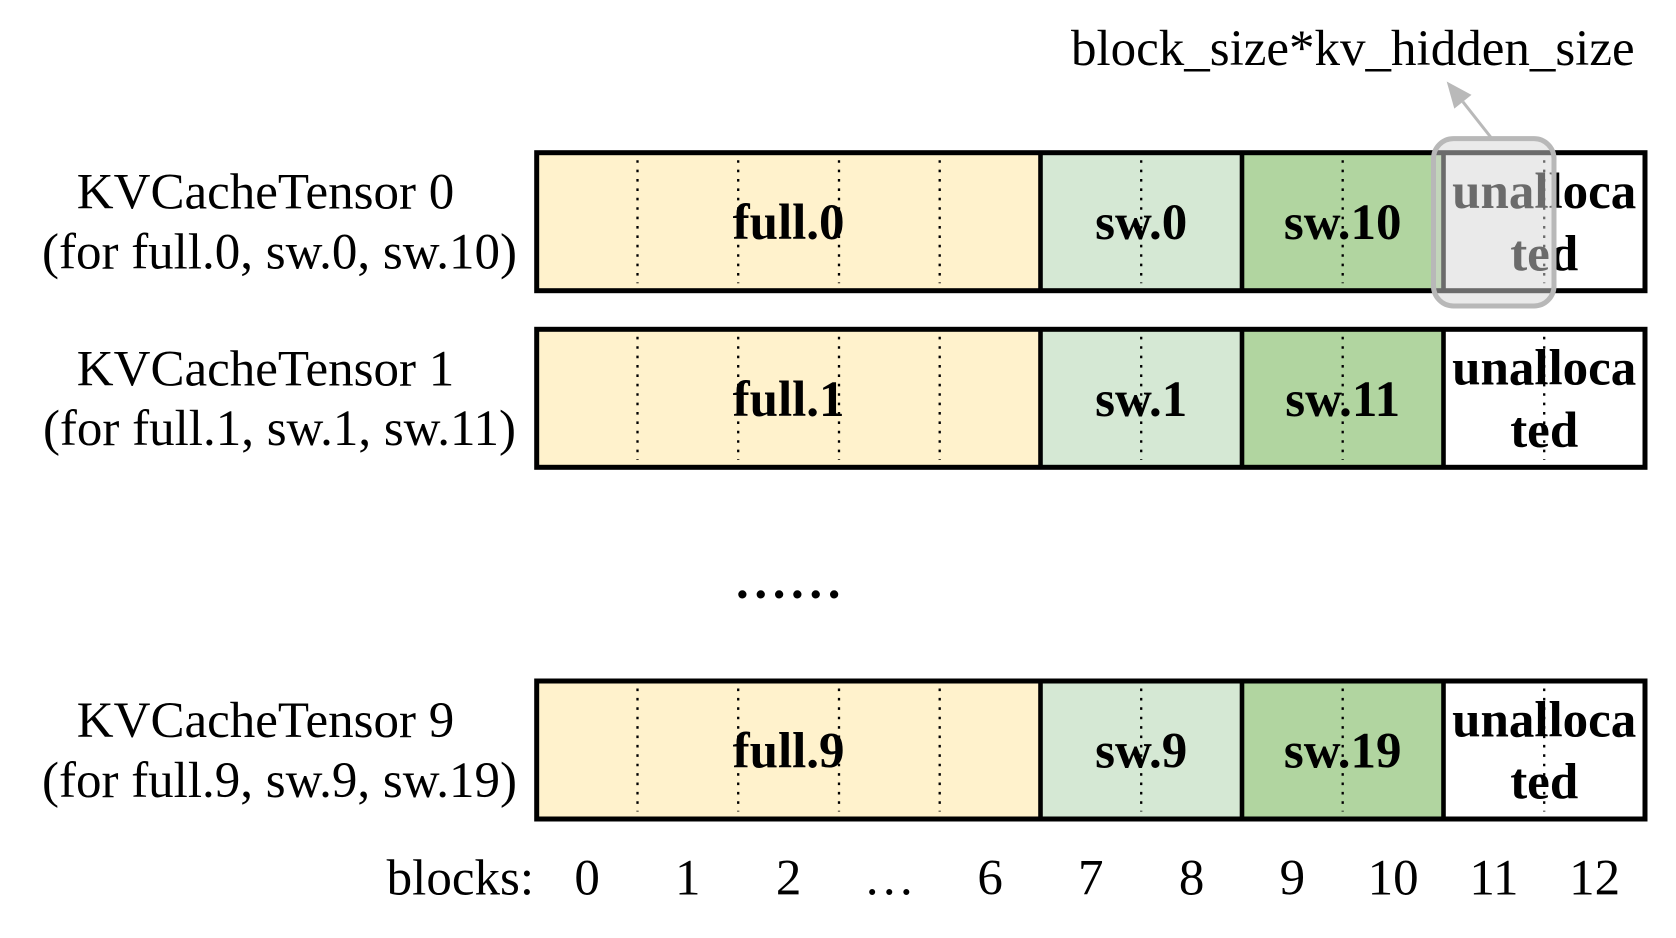 This screenshot has height=938, width=1676. Describe the element at coordinates (279, 253) in the screenshot. I see `svg-text: (for full.0, sw.0, sw.10)` at that location.